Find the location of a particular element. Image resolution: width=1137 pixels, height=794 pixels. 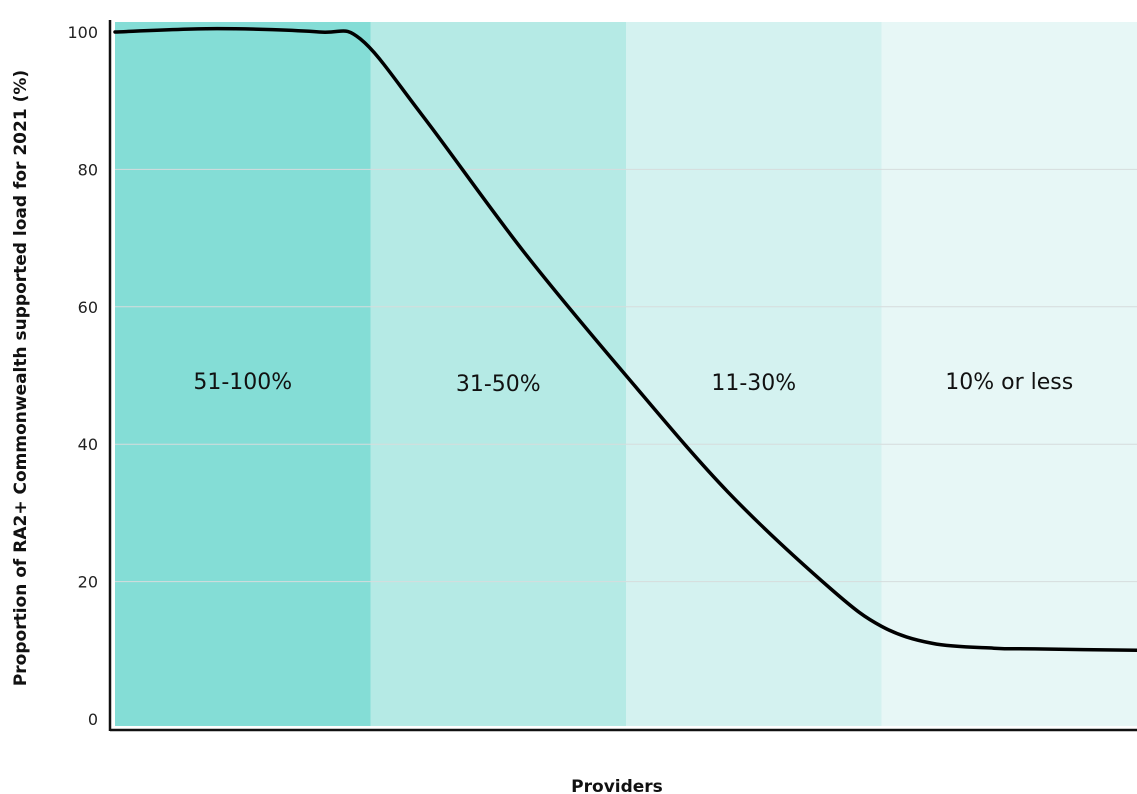

band-label-1: 31-50% is located at coordinates (498, 384).